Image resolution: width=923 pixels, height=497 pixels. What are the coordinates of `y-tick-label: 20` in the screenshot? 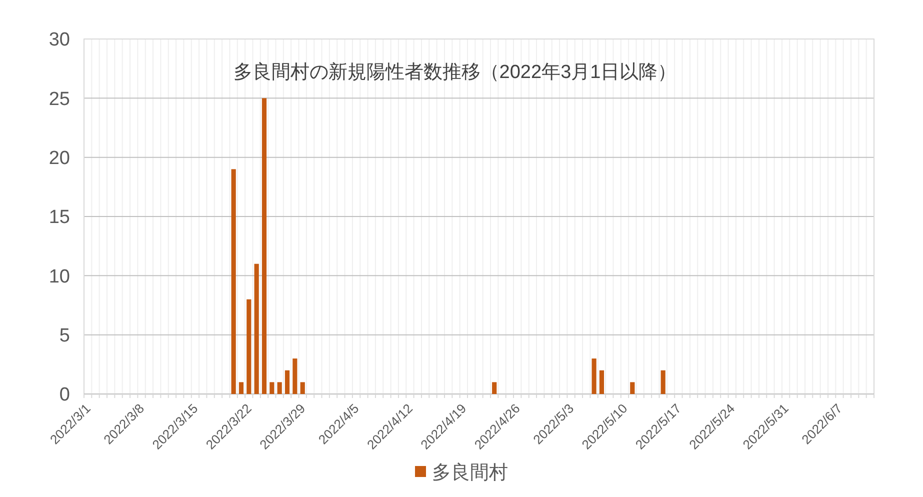 It's located at (59, 158).